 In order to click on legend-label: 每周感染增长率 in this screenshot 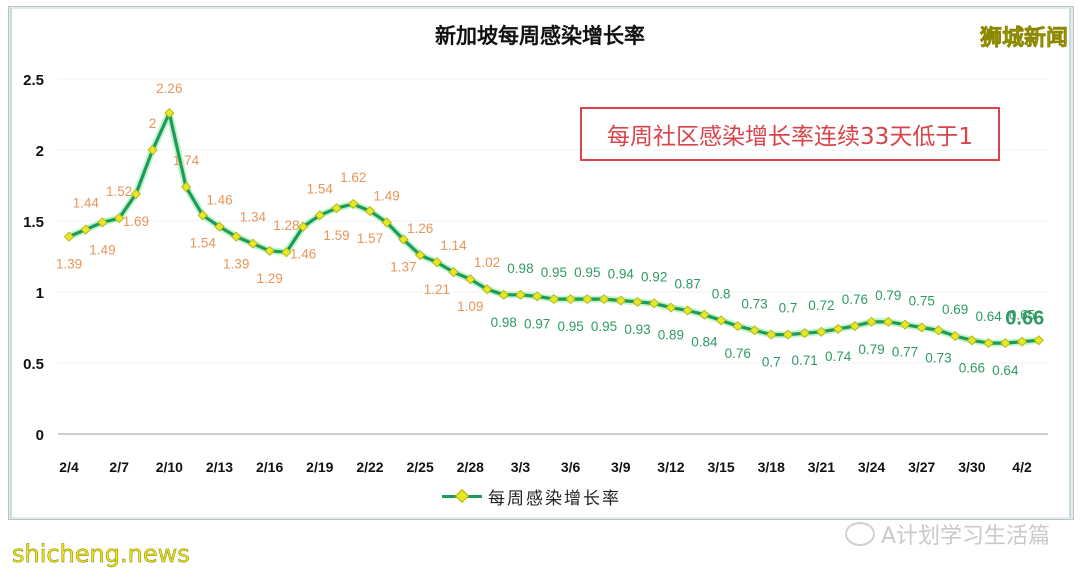, I will do `click(554, 499)`.